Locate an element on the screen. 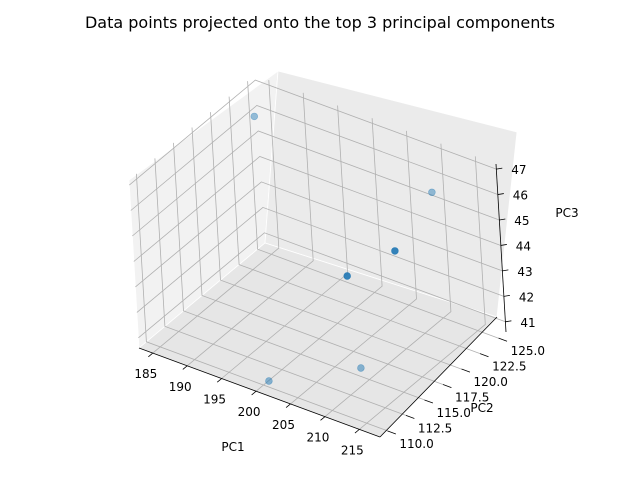 The width and height of the screenshot is (640, 480). x-tick-label: 215 is located at coordinates (352, 450).